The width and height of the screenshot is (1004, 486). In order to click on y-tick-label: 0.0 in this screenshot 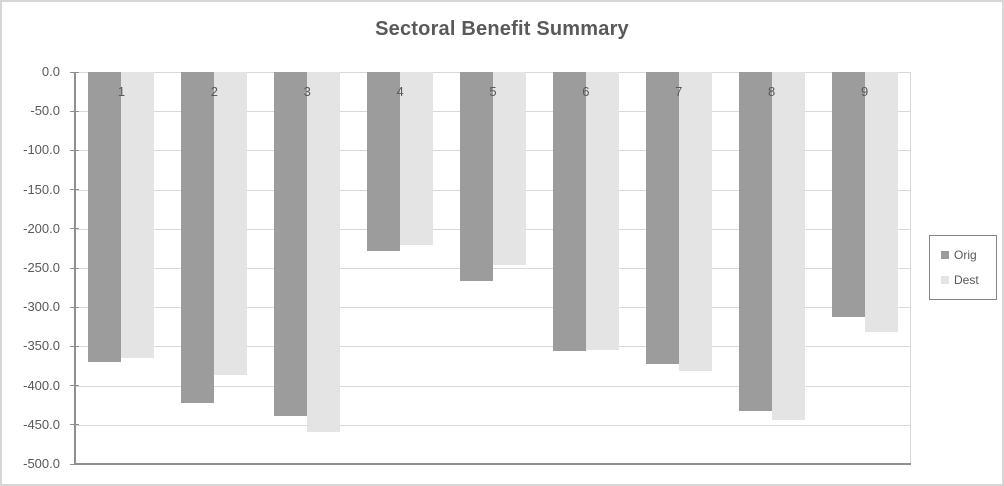, I will do `click(50, 71)`.